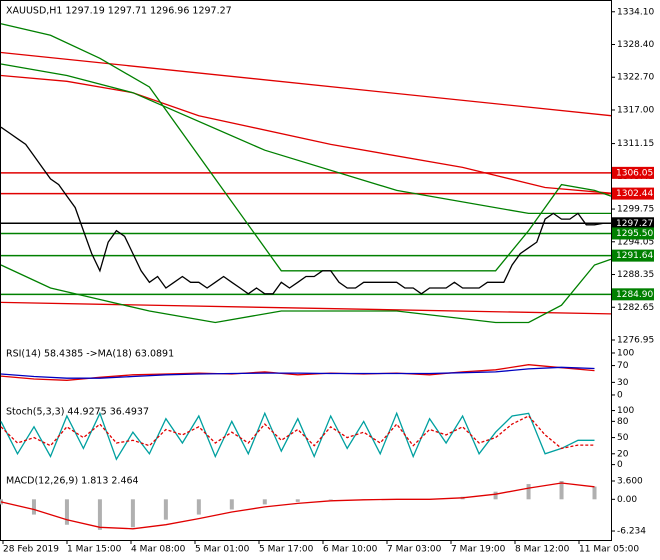 This screenshot has height=560, width=660. What do you see at coordinates (77, 412) in the screenshot?
I see `panel-title: Stoch(5,3,3) 44.9275 36.4937` at bounding box center [77, 412].